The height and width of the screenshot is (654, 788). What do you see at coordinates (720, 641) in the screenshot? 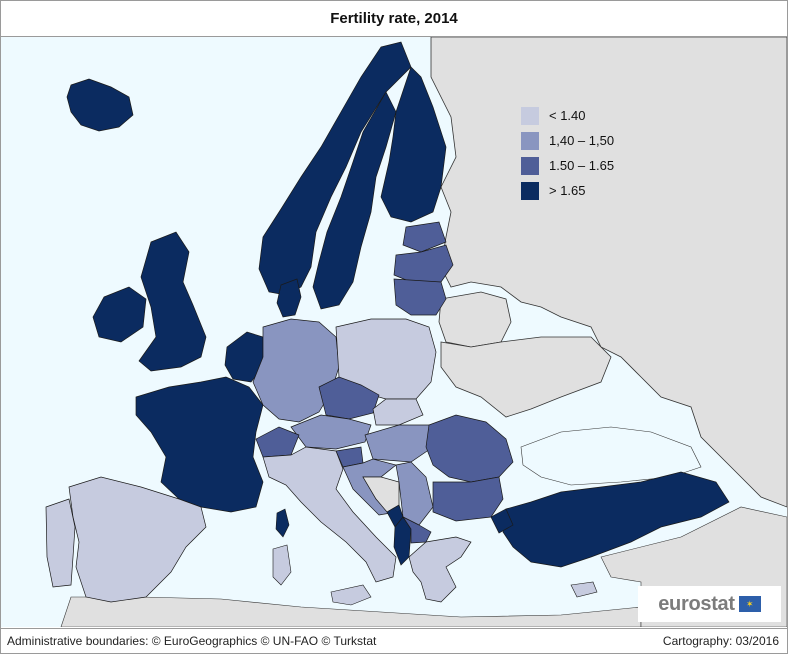
I see `footer-cartography: Cartography: 03/2016` at bounding box center [720, 641].